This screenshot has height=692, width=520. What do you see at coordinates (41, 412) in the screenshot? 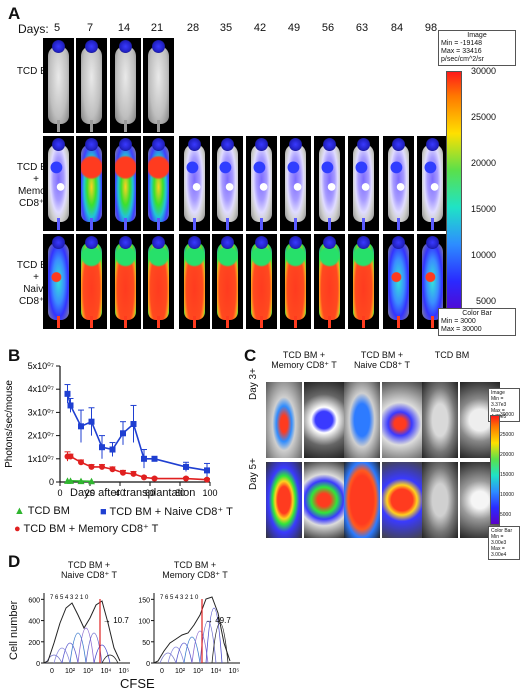
I see `y-tick-label: 3x10⁰⁷` at bounding box center [41, 412].